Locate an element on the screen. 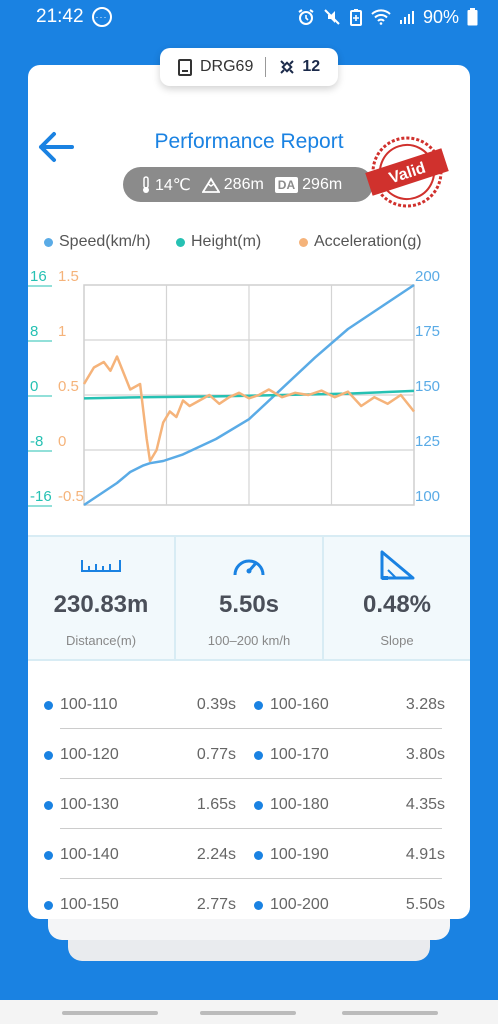 The width and height of the screenshot is (498, 1024). interval-right-range: 100-180 is located at coordinates (291, 805).